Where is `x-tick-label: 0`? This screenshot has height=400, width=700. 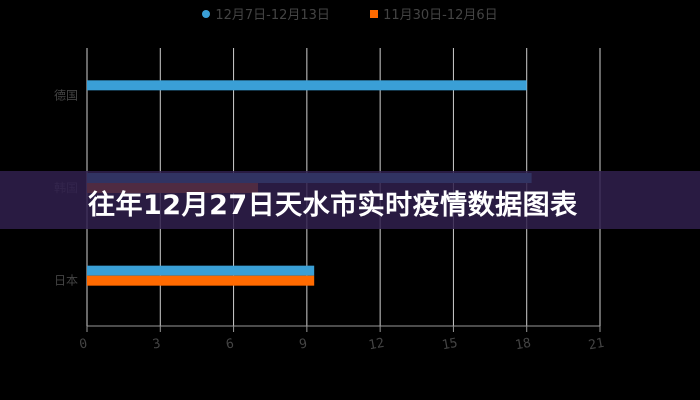 x-tick-label: 0 is located at coordinates (83, 344).